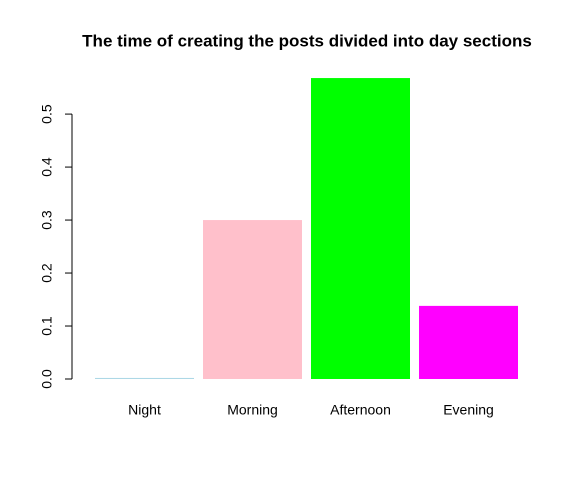  Describe the element at coordinates (252, 410) in the screenshot. I see `x-tick-label: Morning` at that location.